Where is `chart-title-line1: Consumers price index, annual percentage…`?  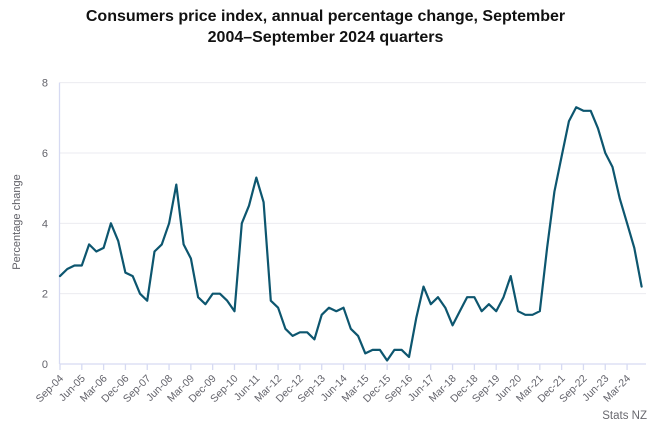 chart-title-line1: Consumers price index, annual percentage… is located at coordinates (325, 16).